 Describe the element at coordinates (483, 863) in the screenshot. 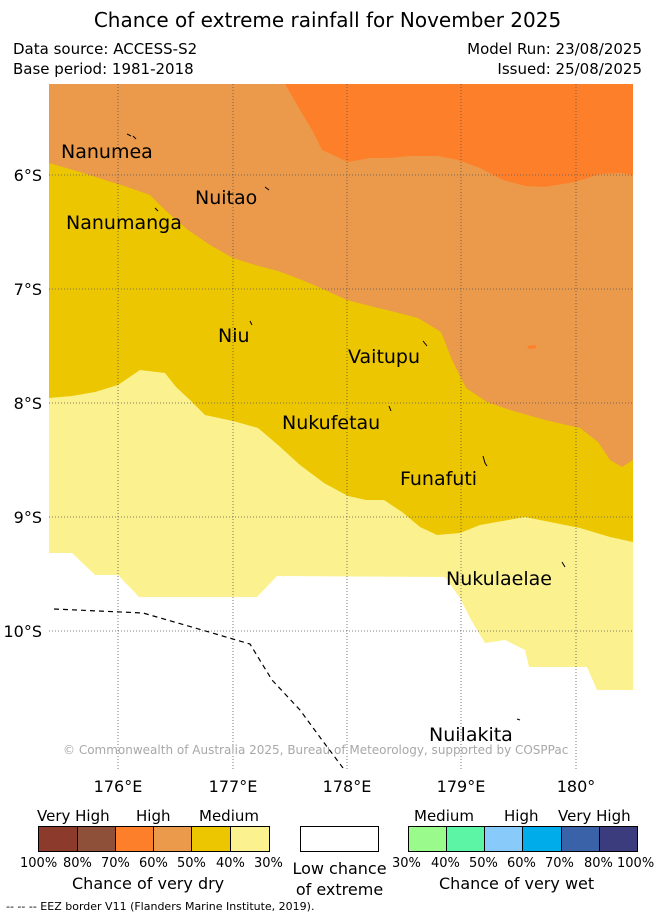

I see `wet-pct-50: 50%` at that location.